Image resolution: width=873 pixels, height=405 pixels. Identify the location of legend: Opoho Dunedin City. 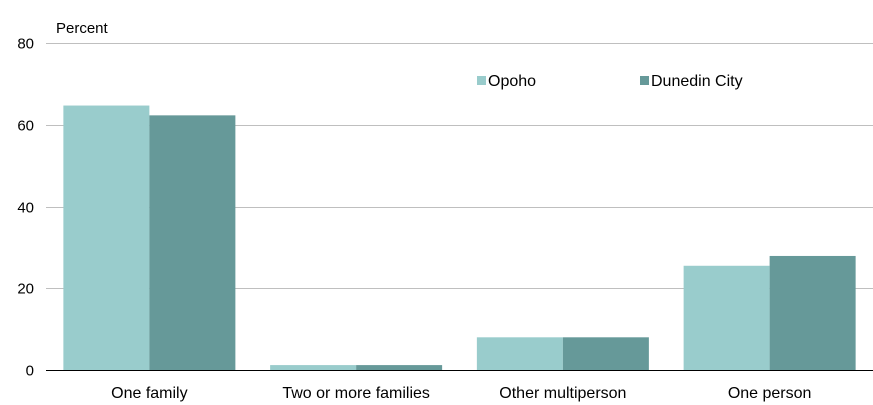
(610, 81).